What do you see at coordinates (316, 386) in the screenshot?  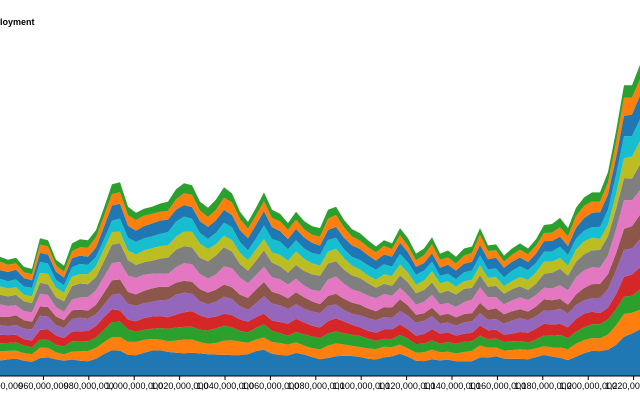 I see `x-tick-label: 1,080,000,000` at bounding box center [316, 386].